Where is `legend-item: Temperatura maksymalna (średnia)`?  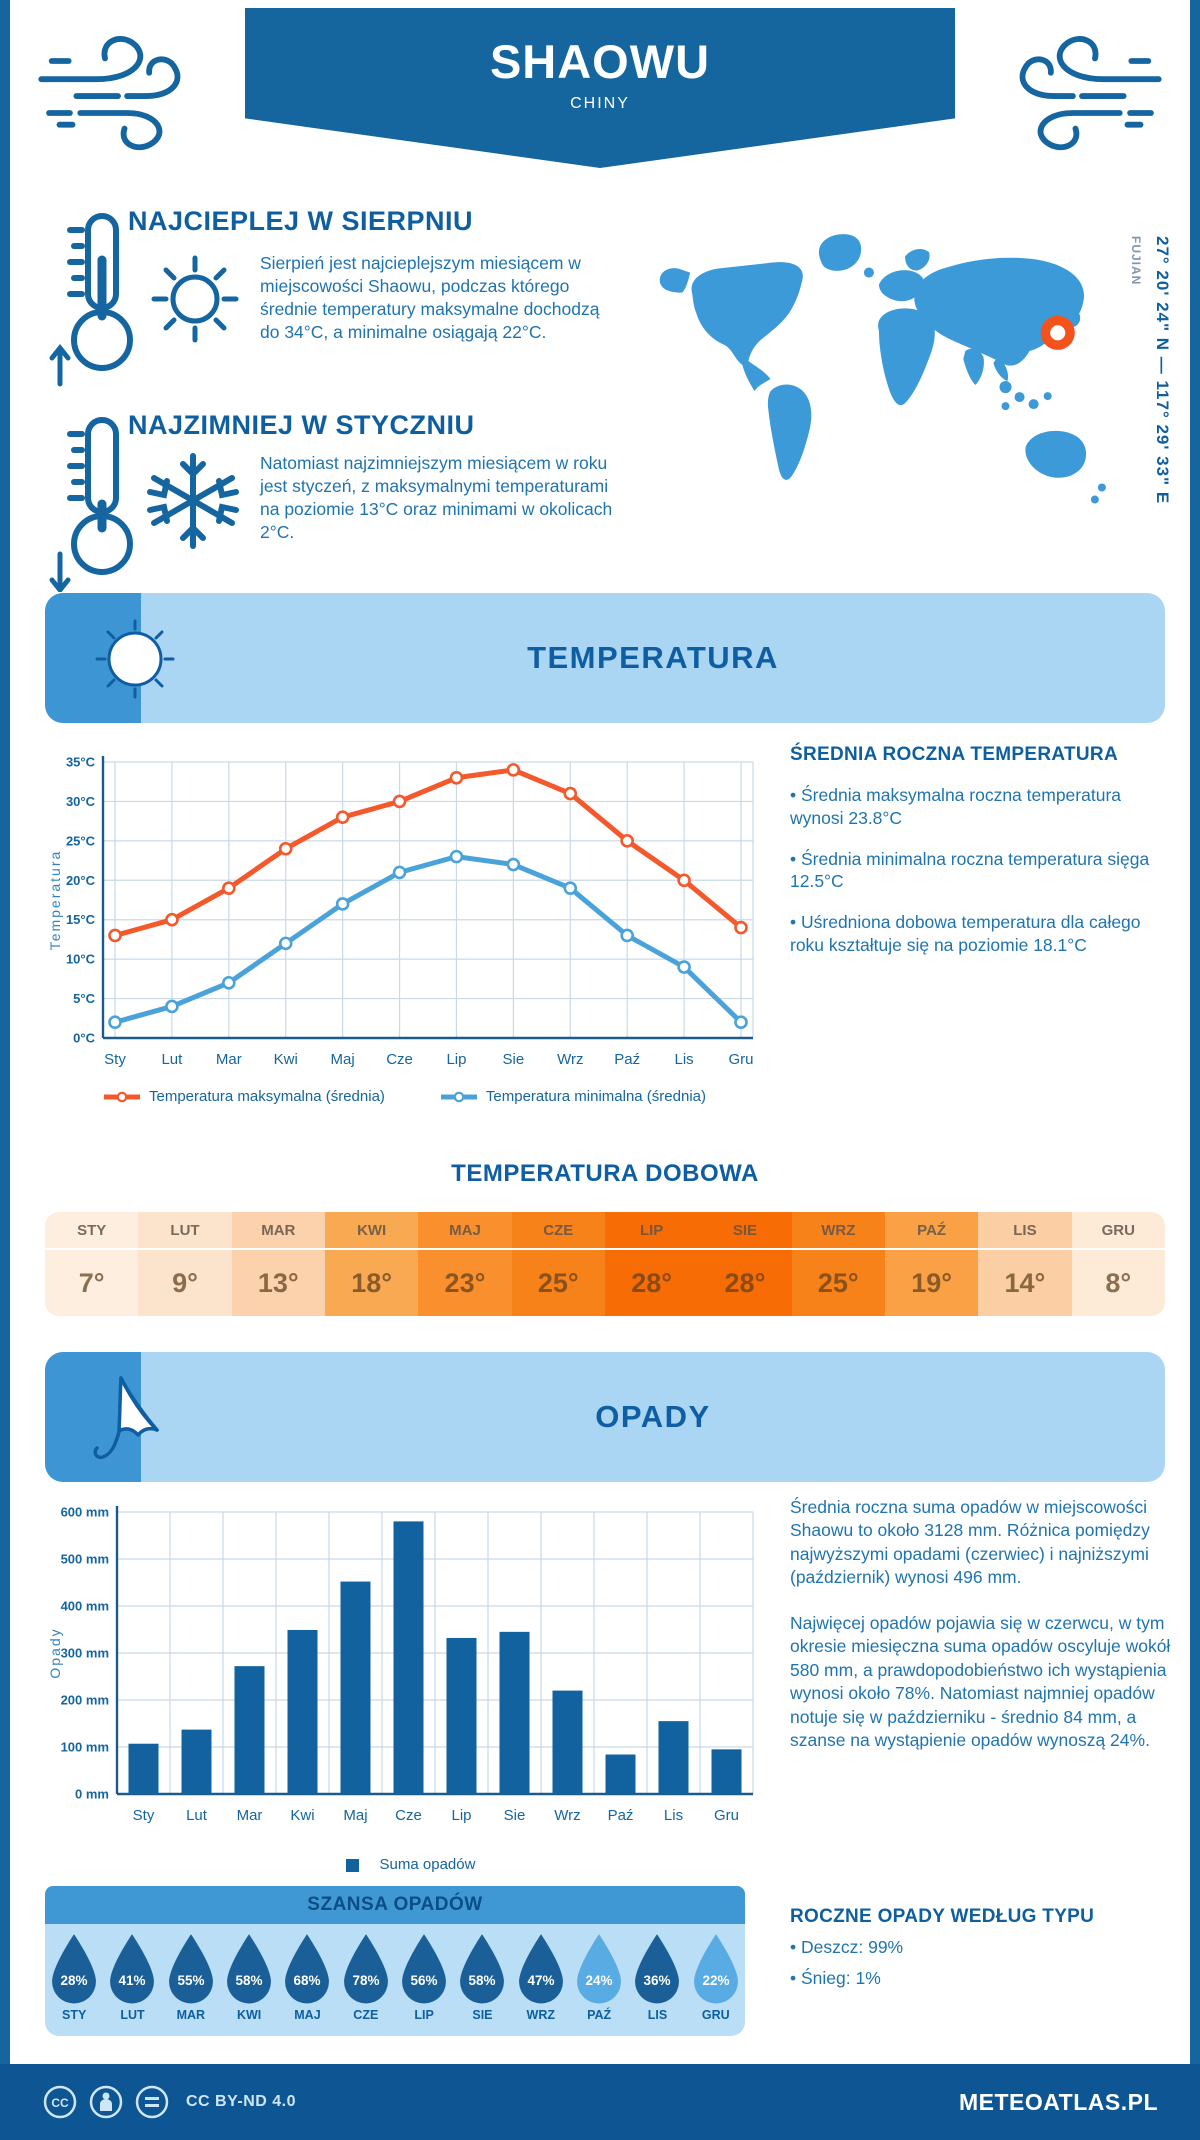 legend-item: Temperatura maksymalna (średnia) is located at coordinates (244, 1096).